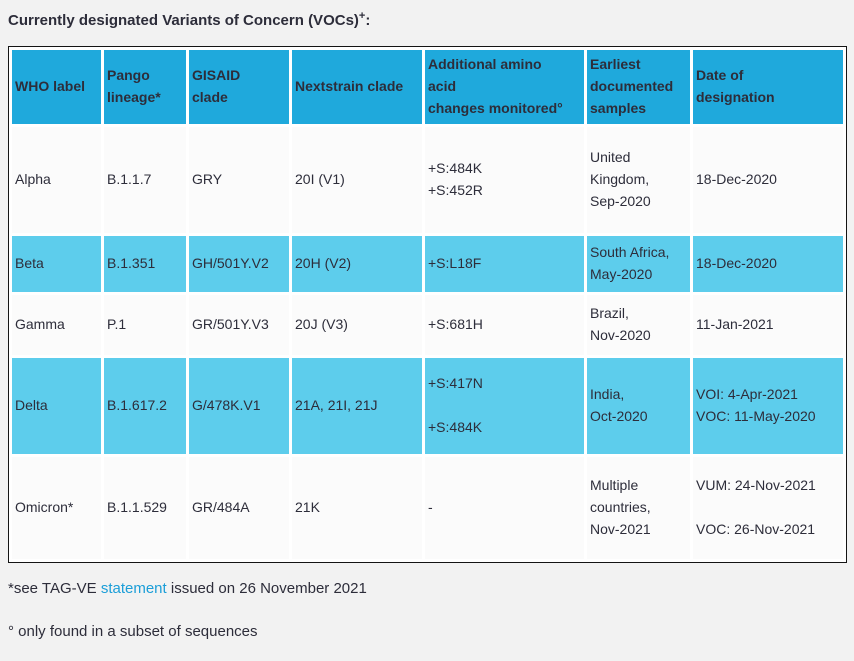 The width and height of the screenshot is (854, 661). Describe the element at coordinates (357, 406) in the screenshot. I see `cell-nextstrain-clade: 21A, 21I, 21J` at that location.